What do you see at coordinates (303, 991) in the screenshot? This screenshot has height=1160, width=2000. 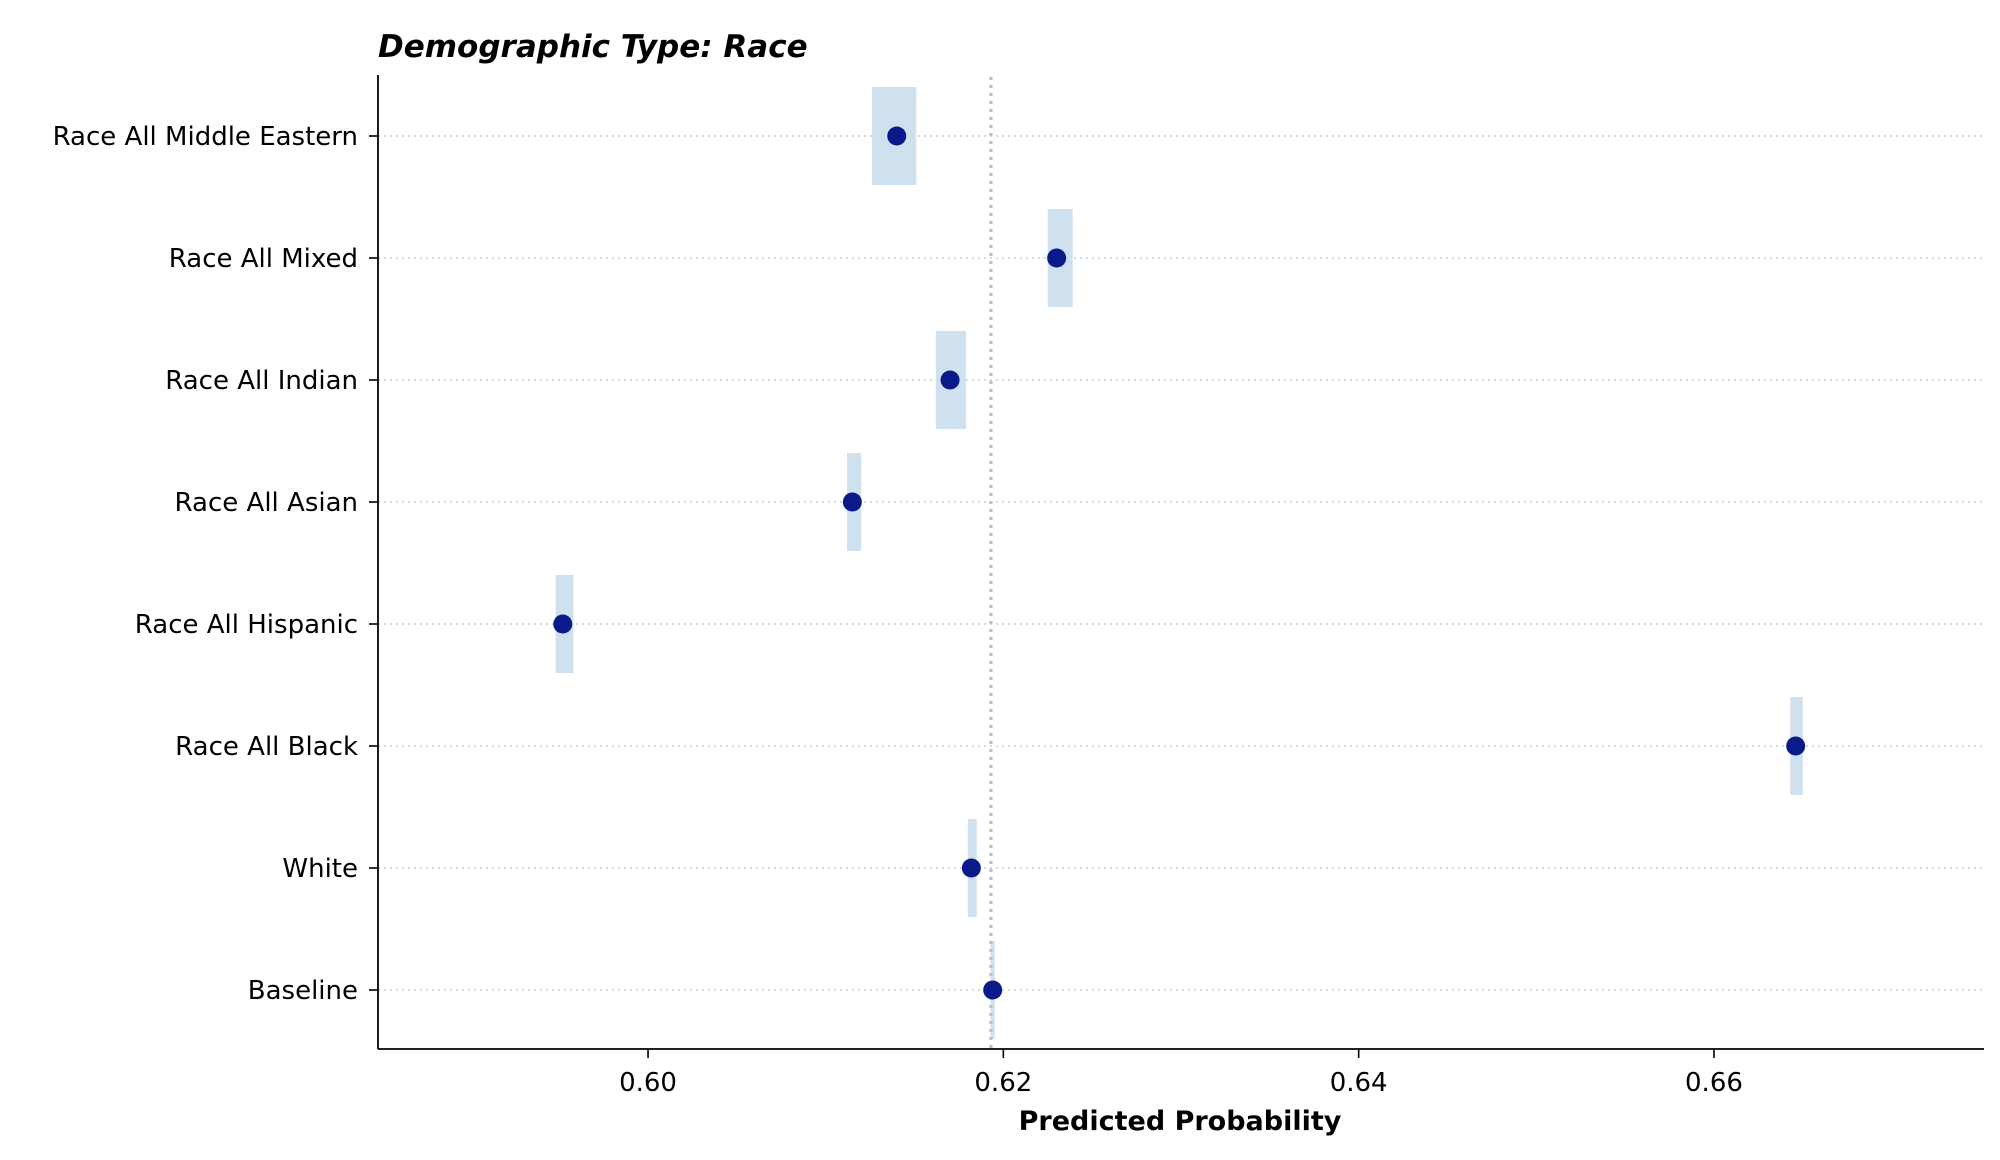 I see `y-tick-label: Baseline` at bounding box center [303, 991].